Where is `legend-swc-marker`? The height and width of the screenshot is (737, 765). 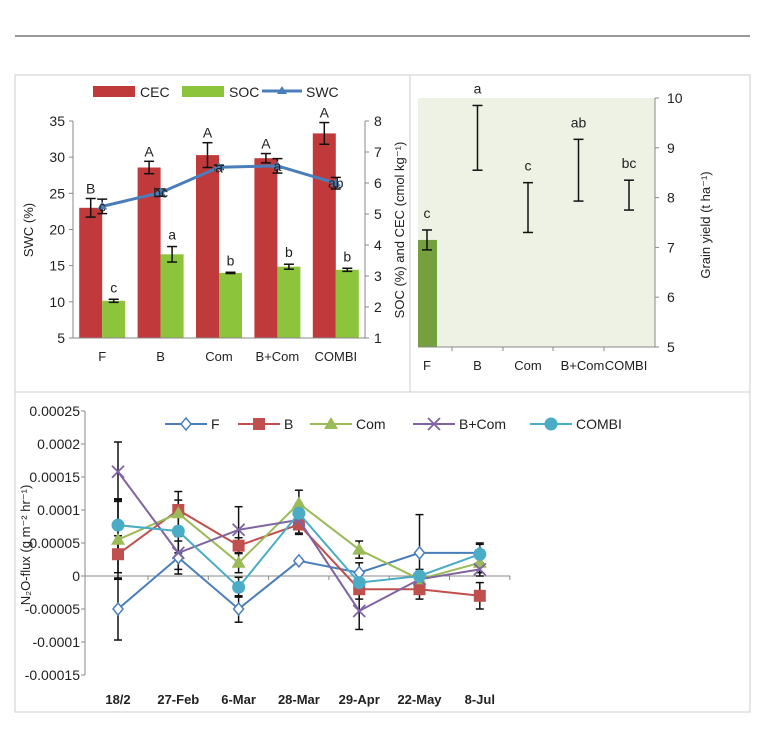
legend-swc-marker is located at coordinates (282, 90).